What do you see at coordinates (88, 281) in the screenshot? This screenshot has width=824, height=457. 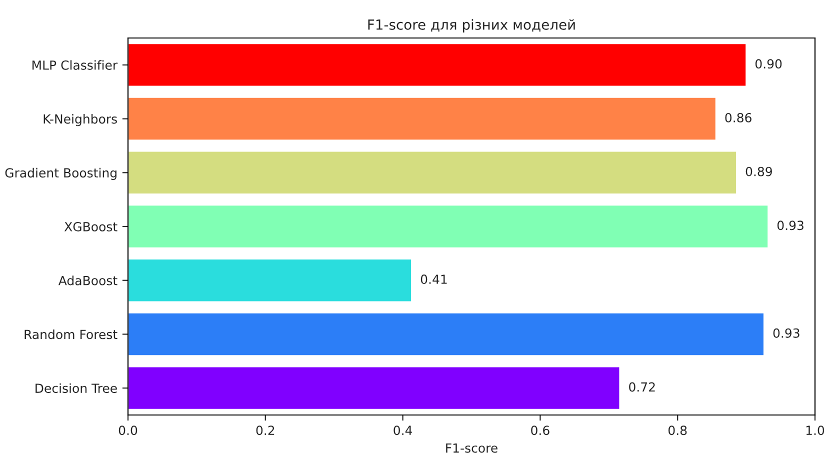 I see `y-tick-label: AdaBoost` at bounding box center [88, 281].